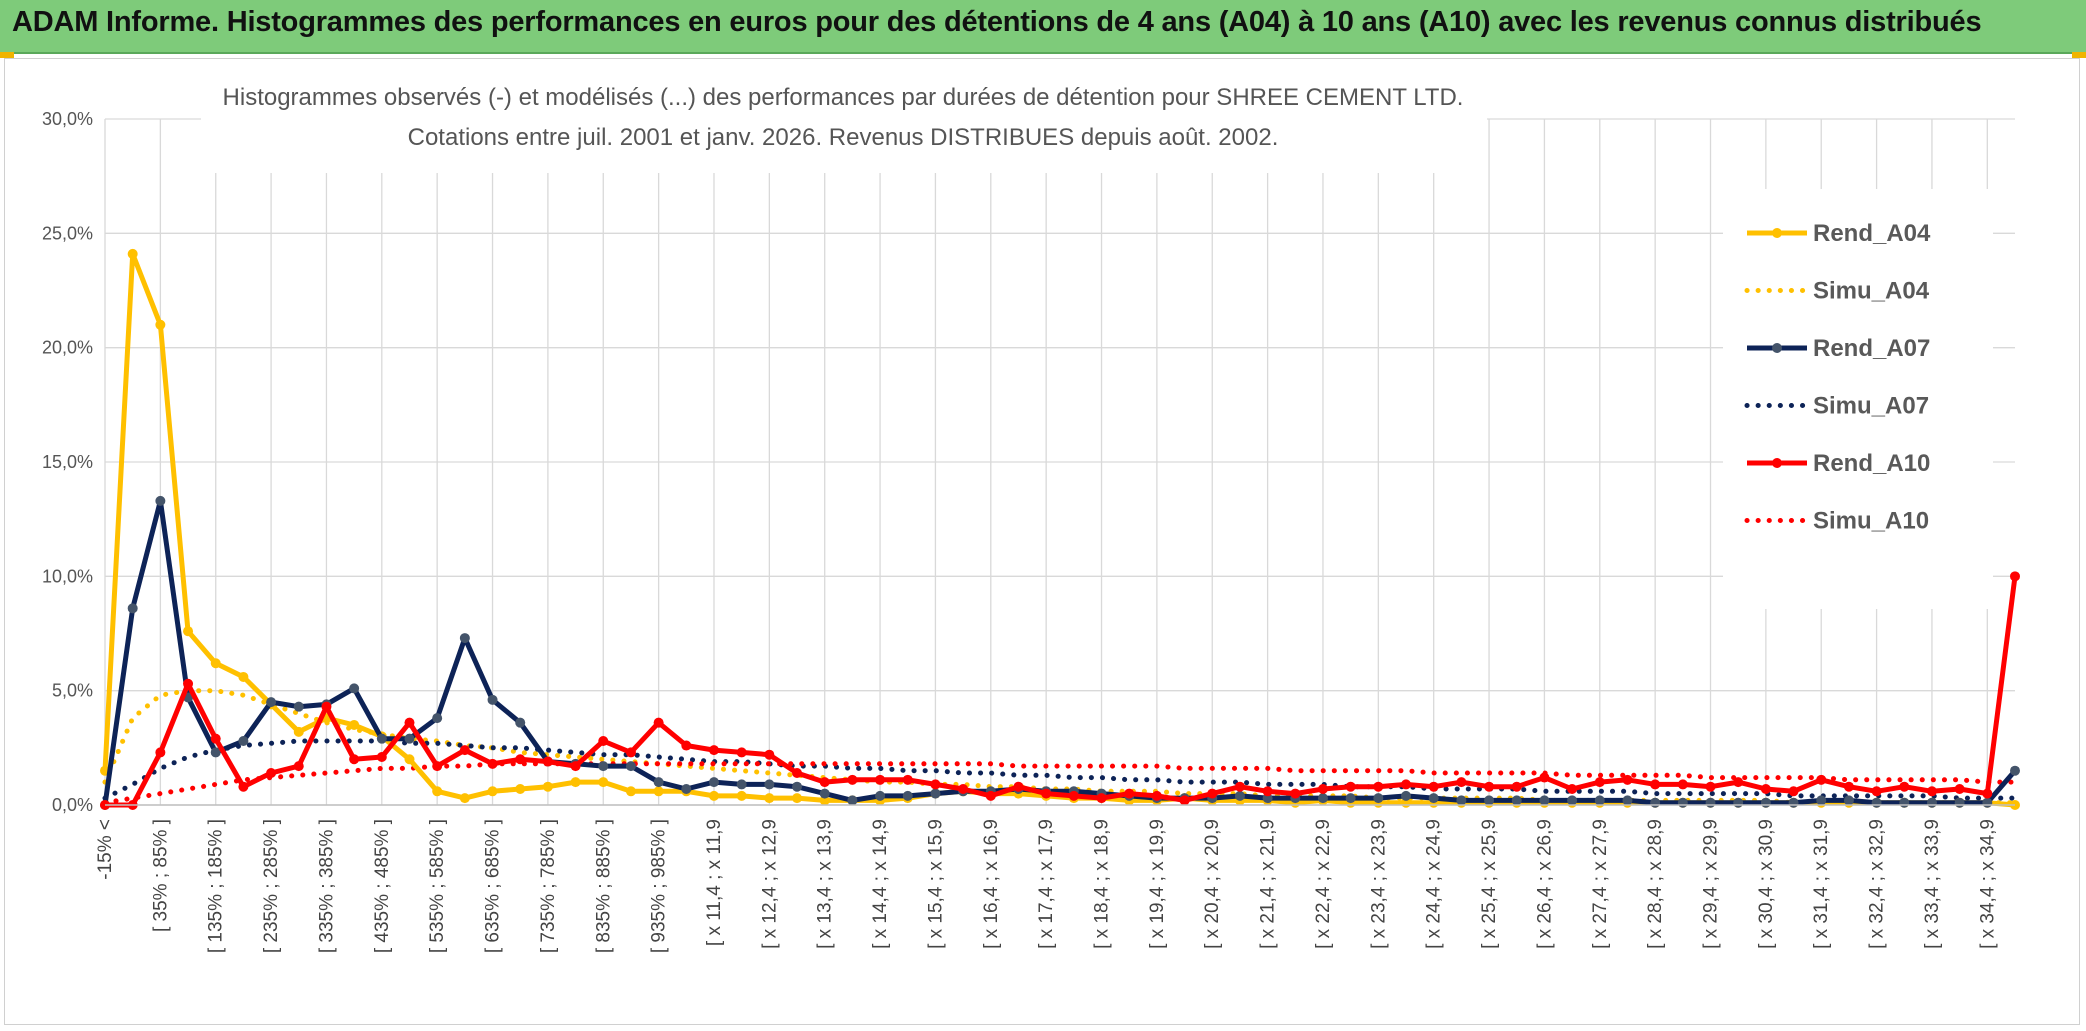 The height and width of the screenshot is (1031, 2086). I want to click on x-tick-label: [ x 28,4 ; x 28,9, so click(1655, 884).